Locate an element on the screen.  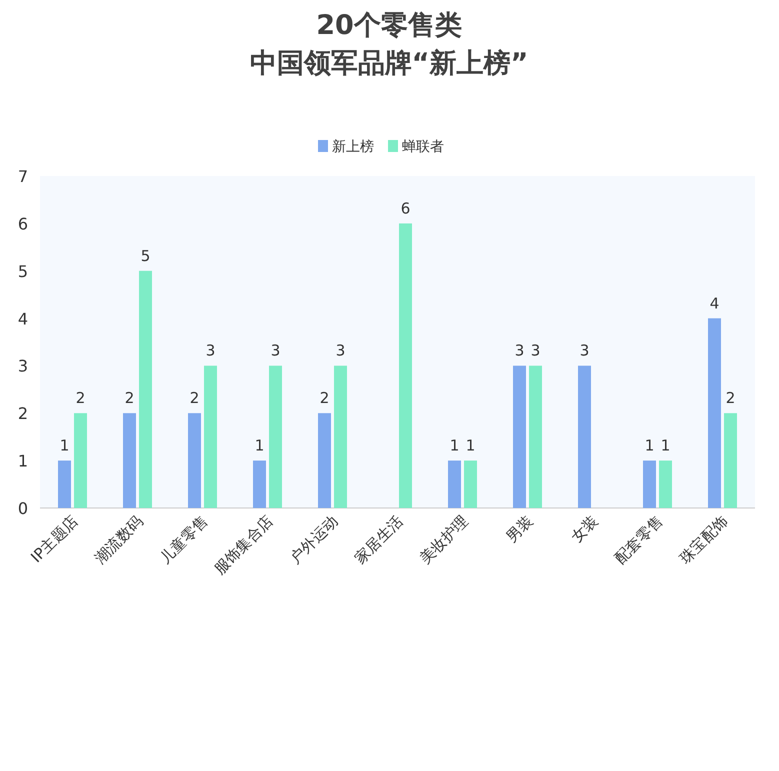
x-tick-label: 男装 is located at coordinates (519, 529).